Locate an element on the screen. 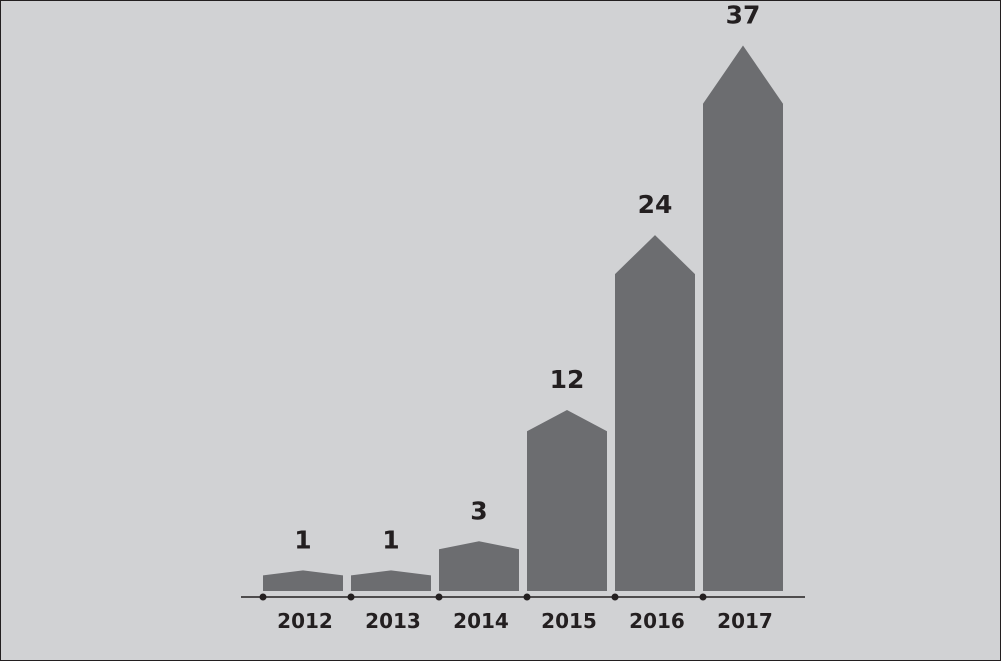 This screenshot has height=661, width=1001. tick-dots-group is located at coordinates (483, 597).